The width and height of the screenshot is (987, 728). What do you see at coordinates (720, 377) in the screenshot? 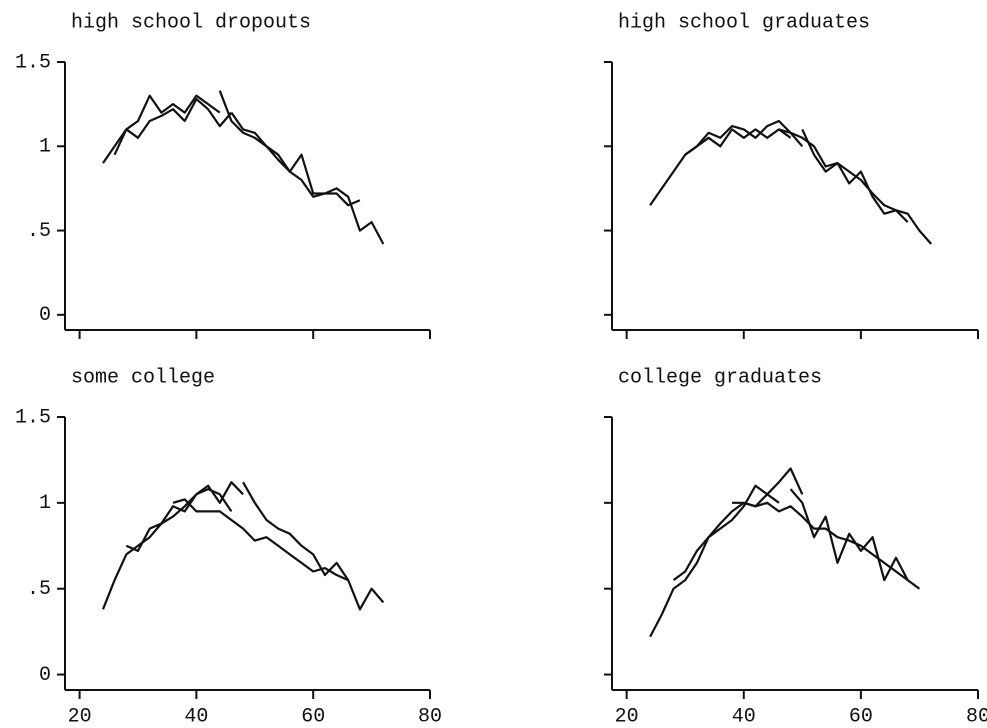
I see `panel-title: college graduates` at bounding box center [720, 377].